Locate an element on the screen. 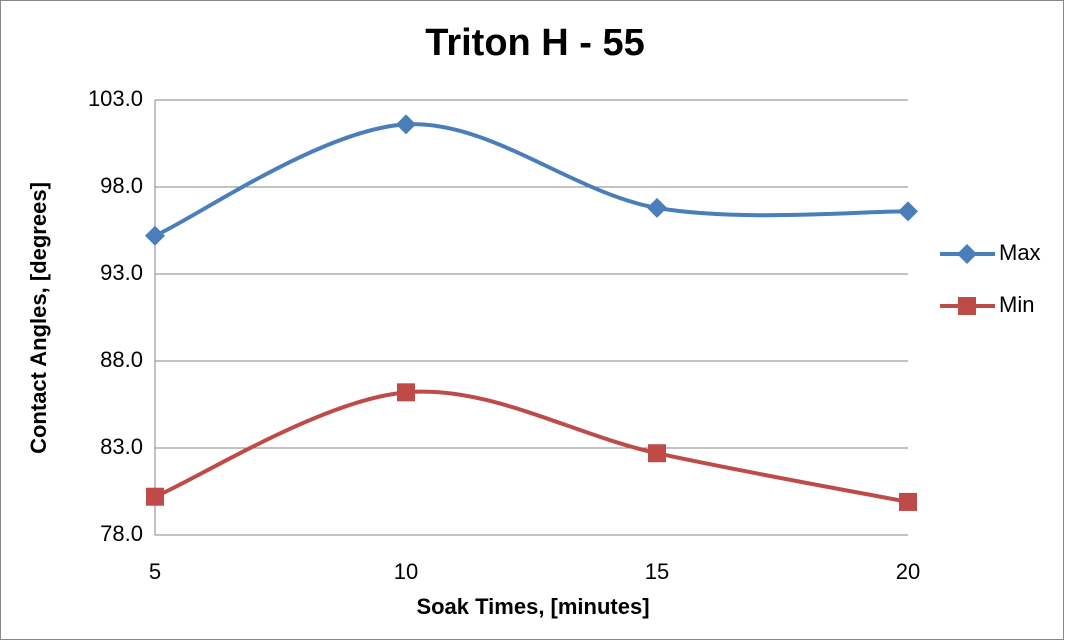 This screenshot has height=641, width=1065. y-tick-label: 93.0 is located at coordinates (121, 272).